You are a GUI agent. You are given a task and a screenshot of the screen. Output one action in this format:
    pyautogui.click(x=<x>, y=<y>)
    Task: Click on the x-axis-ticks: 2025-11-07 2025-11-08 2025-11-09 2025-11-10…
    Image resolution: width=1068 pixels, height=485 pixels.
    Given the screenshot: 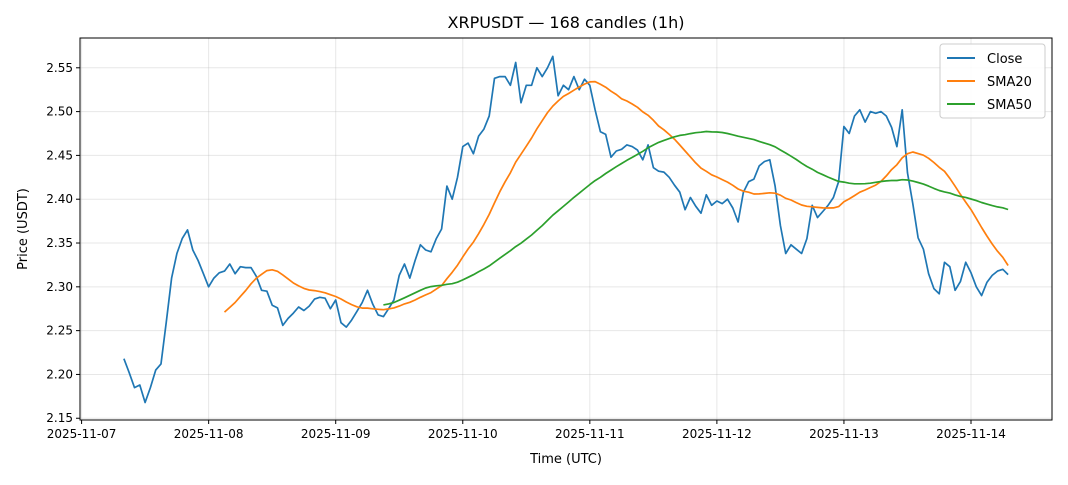 What is the action you would take?
    pyautogui.click(x=526, y=430)
    